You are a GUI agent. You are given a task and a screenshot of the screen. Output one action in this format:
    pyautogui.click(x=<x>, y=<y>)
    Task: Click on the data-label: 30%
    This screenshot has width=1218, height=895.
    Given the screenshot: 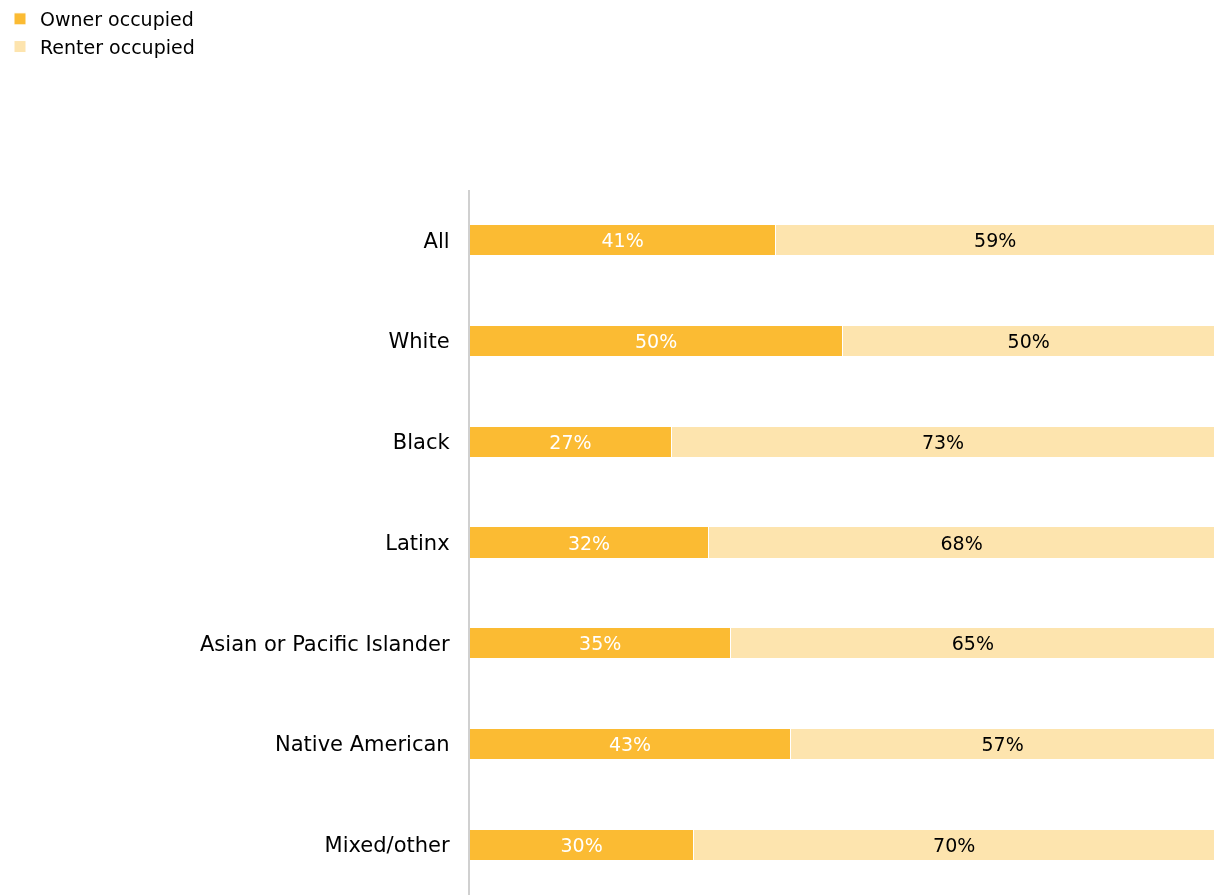 What is the action you would take?
    pyautogui.click(x=581, y=844)
    